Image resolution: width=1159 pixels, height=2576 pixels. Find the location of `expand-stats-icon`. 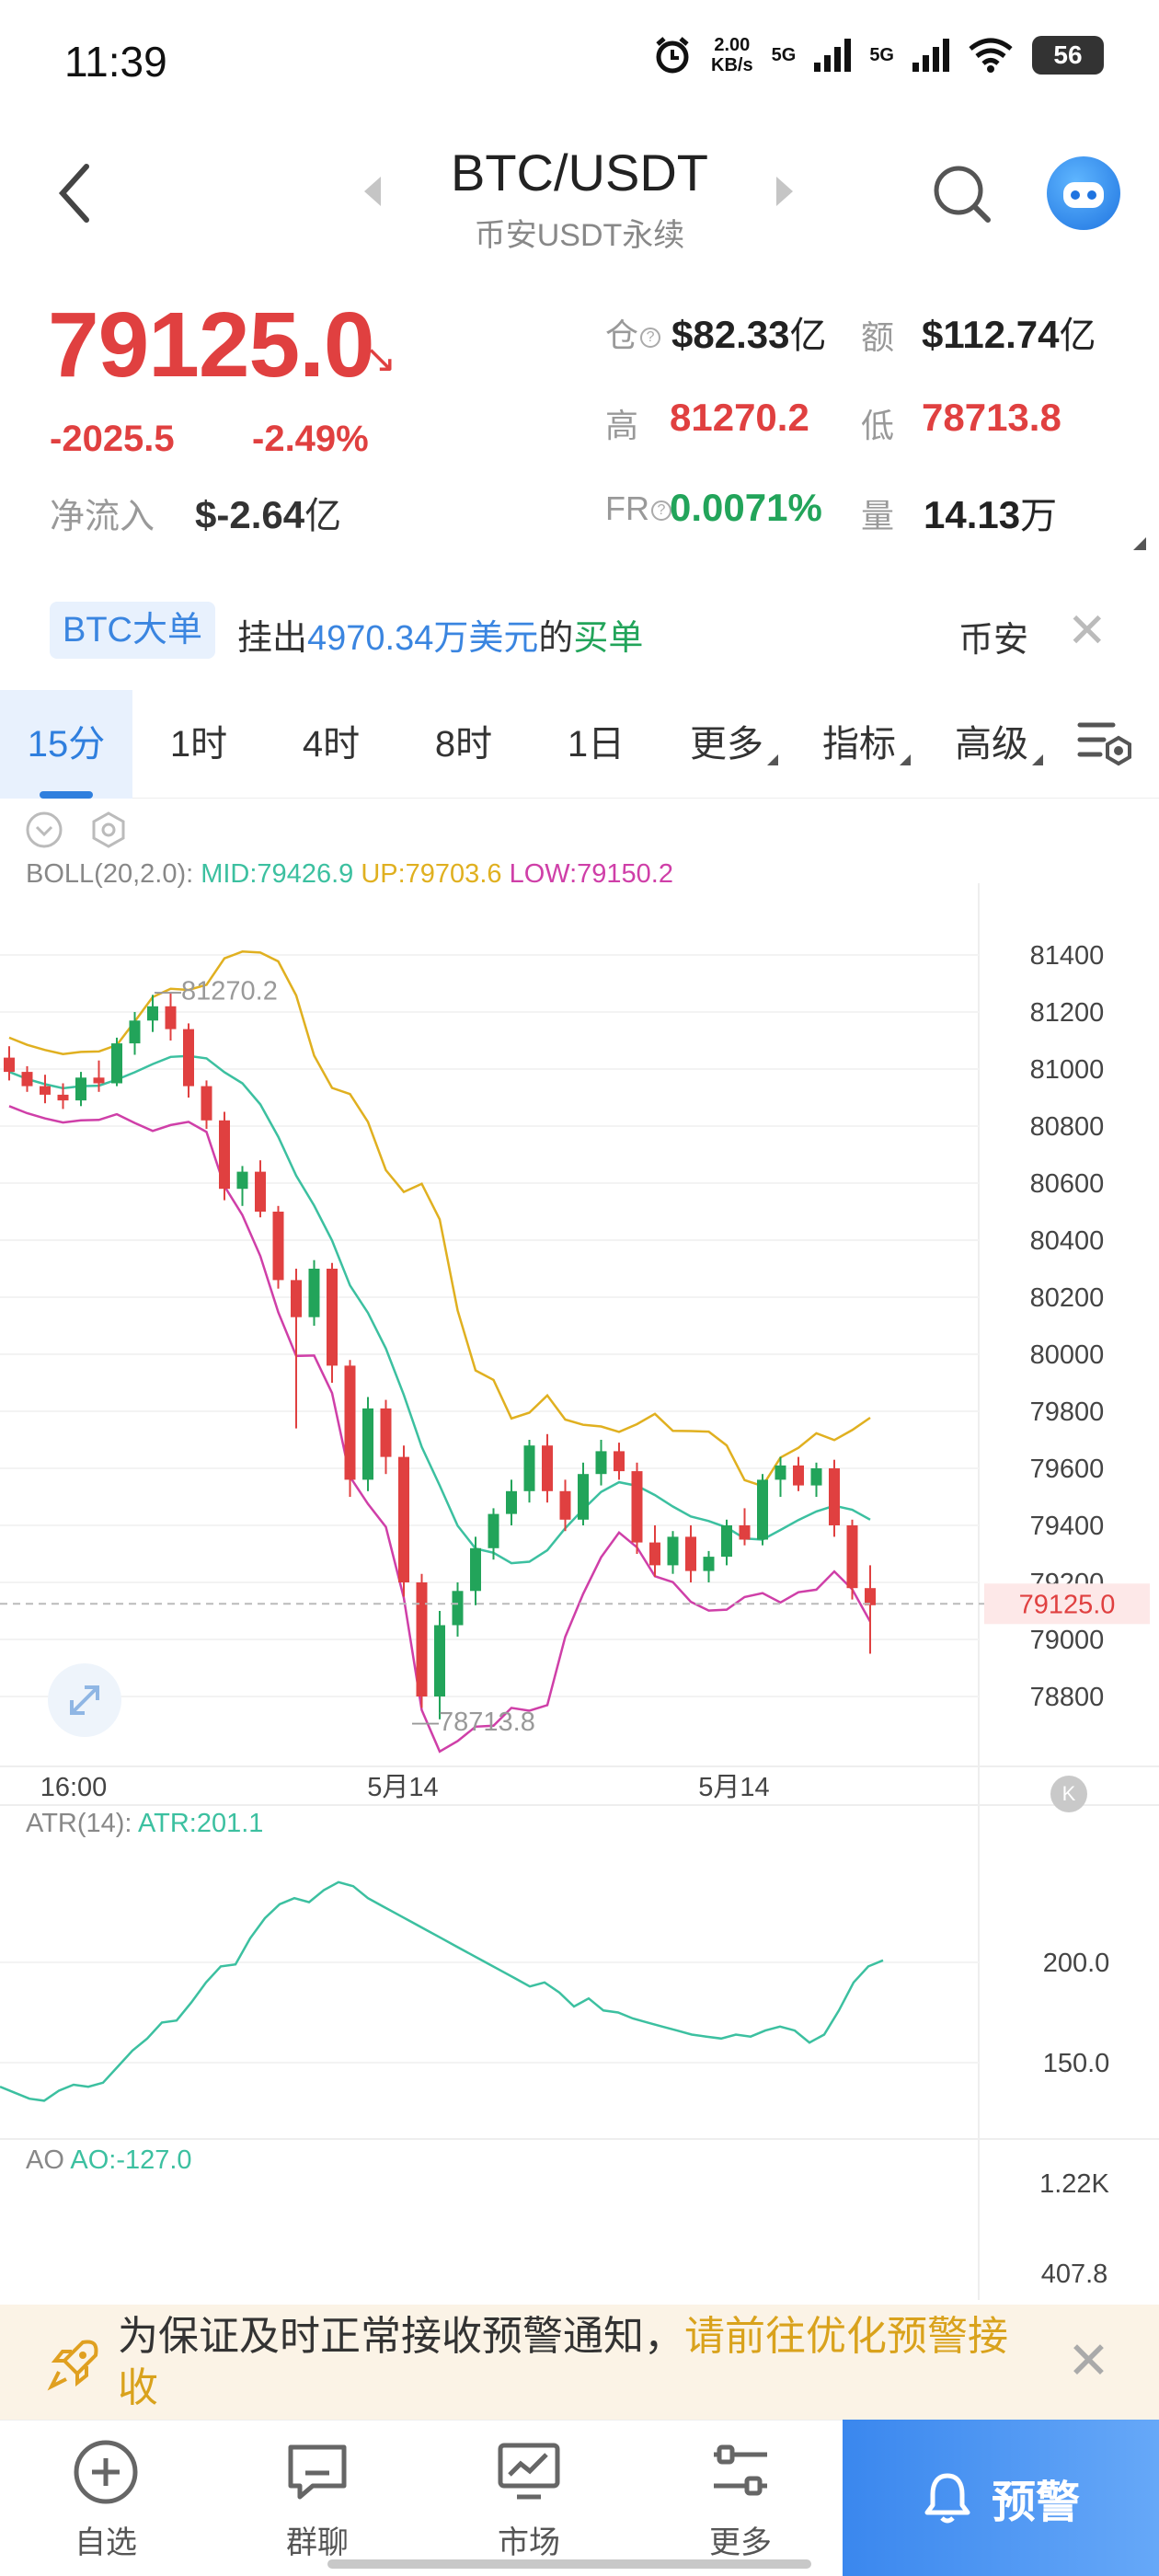

expand-stats-icon is located at coordinates (1139, 543).